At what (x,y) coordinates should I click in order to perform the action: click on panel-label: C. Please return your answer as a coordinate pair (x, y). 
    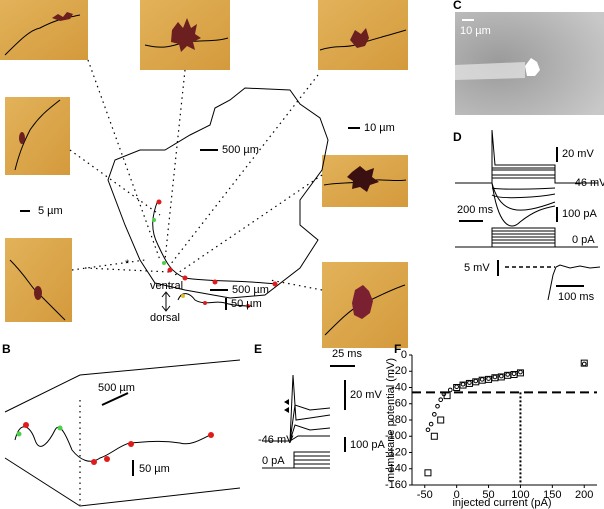
    Looking at the image, I should click on (457, 6).